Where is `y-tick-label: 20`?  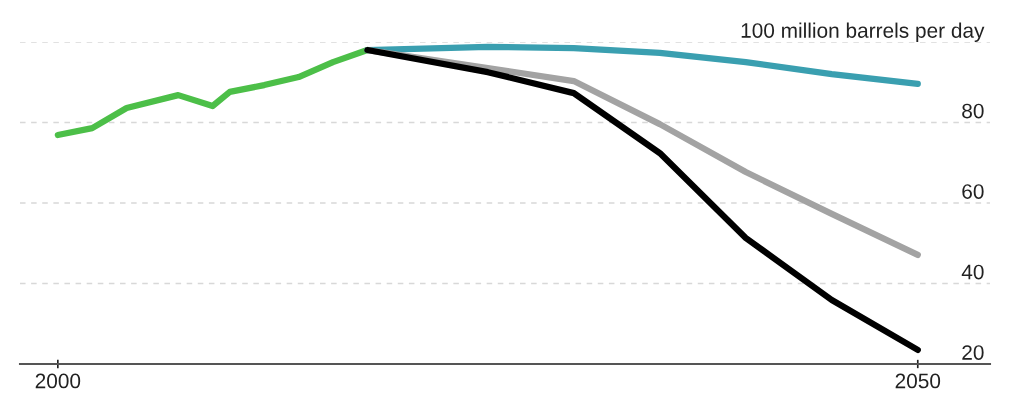 y-tick-label: 20 is located at coordinates (973, 352).